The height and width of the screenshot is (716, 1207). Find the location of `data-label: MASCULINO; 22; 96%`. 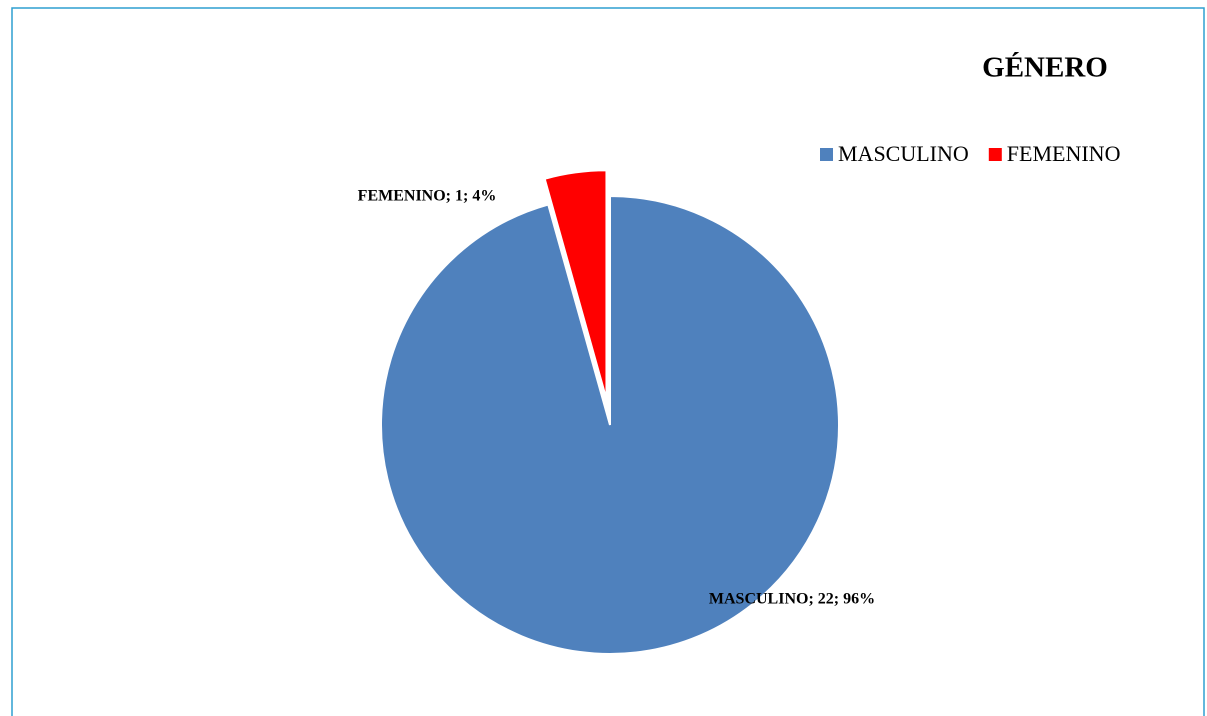

data-label: MASCULINO; 22; 96% is located at coordinates (792, 599).